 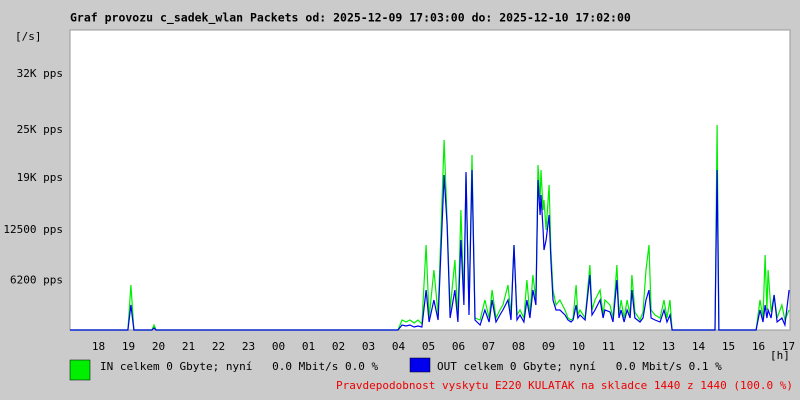 I want to click on x-tick-label: 13, so click(x=668, y=346).